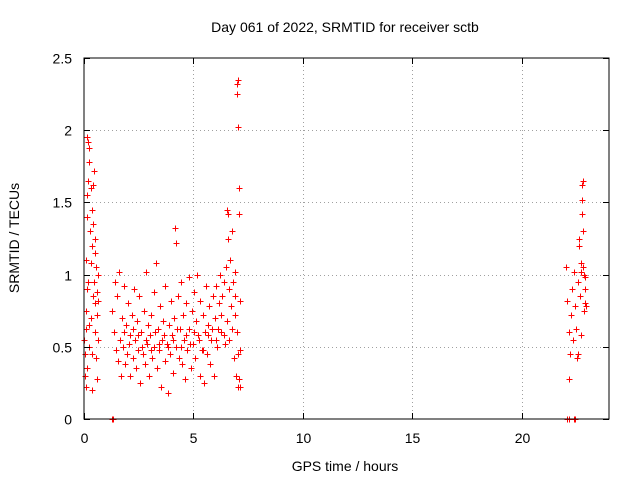  I want to click on x-tick-label: 15, so click(413, 438).